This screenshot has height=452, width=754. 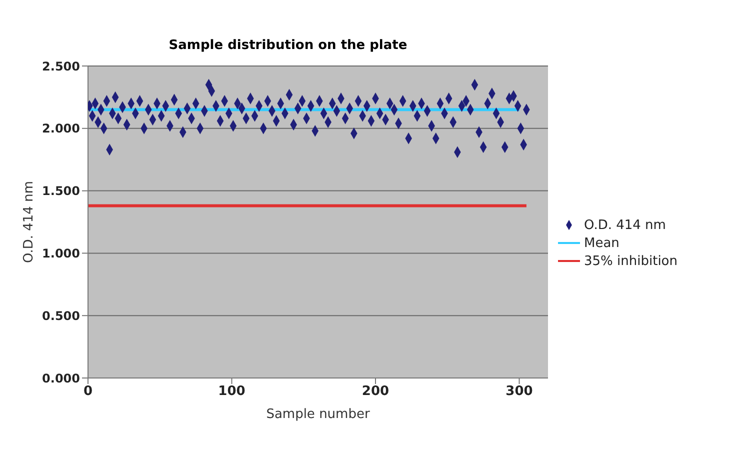 I want to click on y-tick-label: 2.000, so click(x=61, y=129).